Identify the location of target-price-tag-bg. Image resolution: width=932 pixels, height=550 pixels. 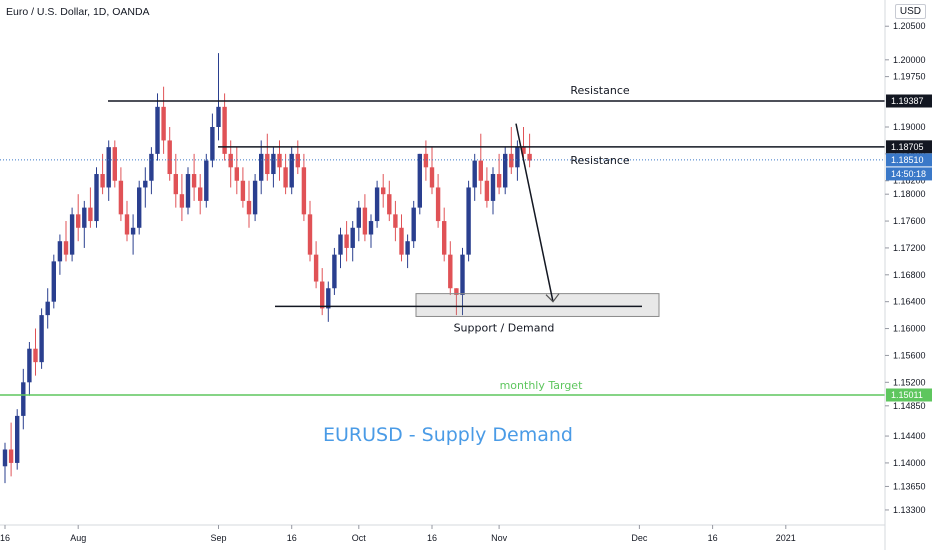
(909, 395).